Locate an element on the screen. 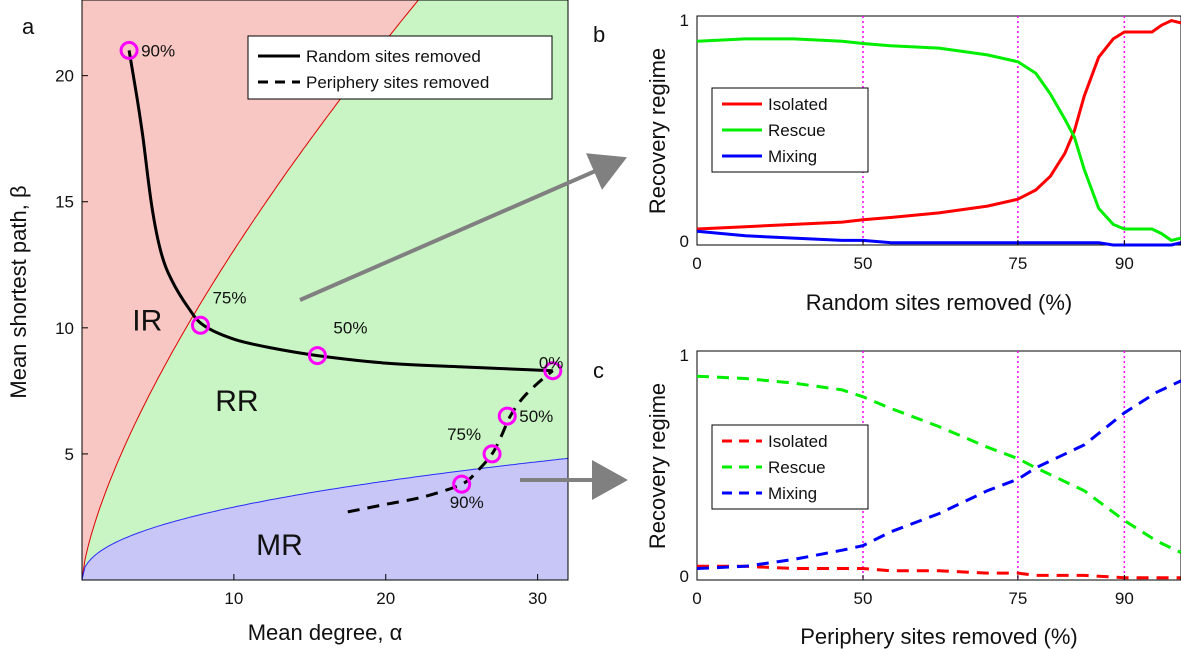  legend-label-b: Rescue is located at coordinates (797, 130).